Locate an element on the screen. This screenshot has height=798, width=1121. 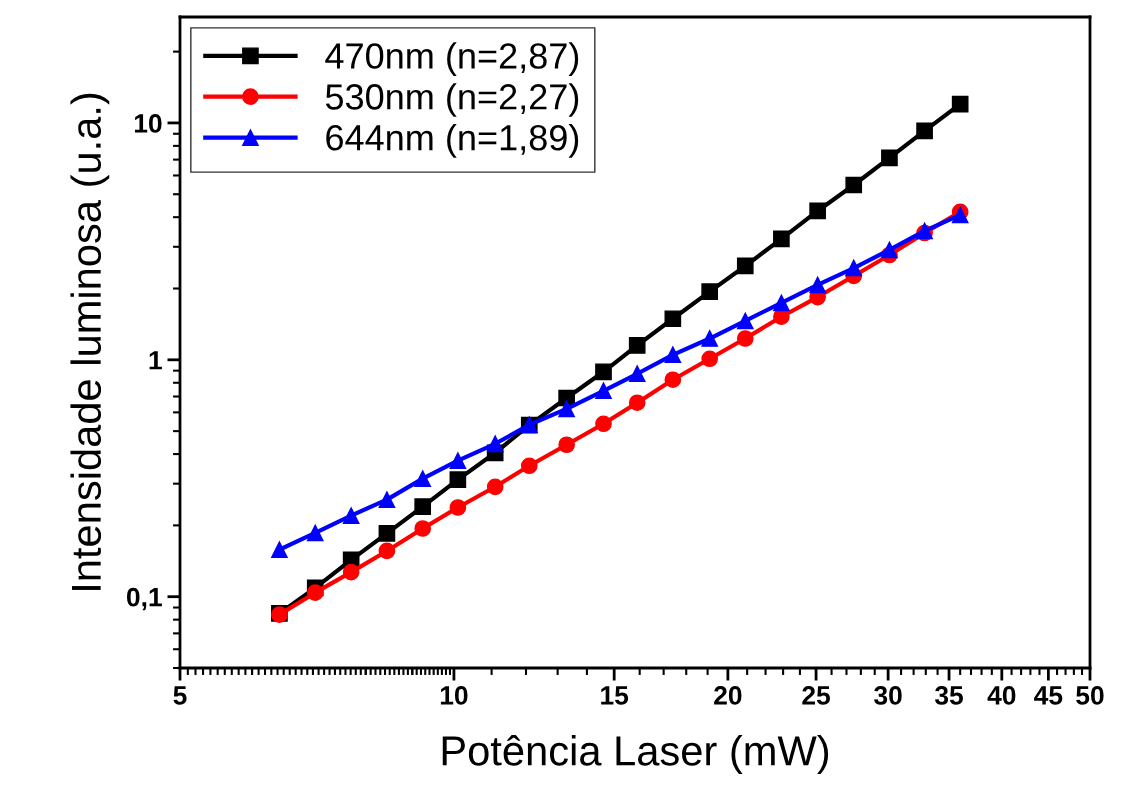
x-tick-label: 25 is located at coordinates (816, 695).